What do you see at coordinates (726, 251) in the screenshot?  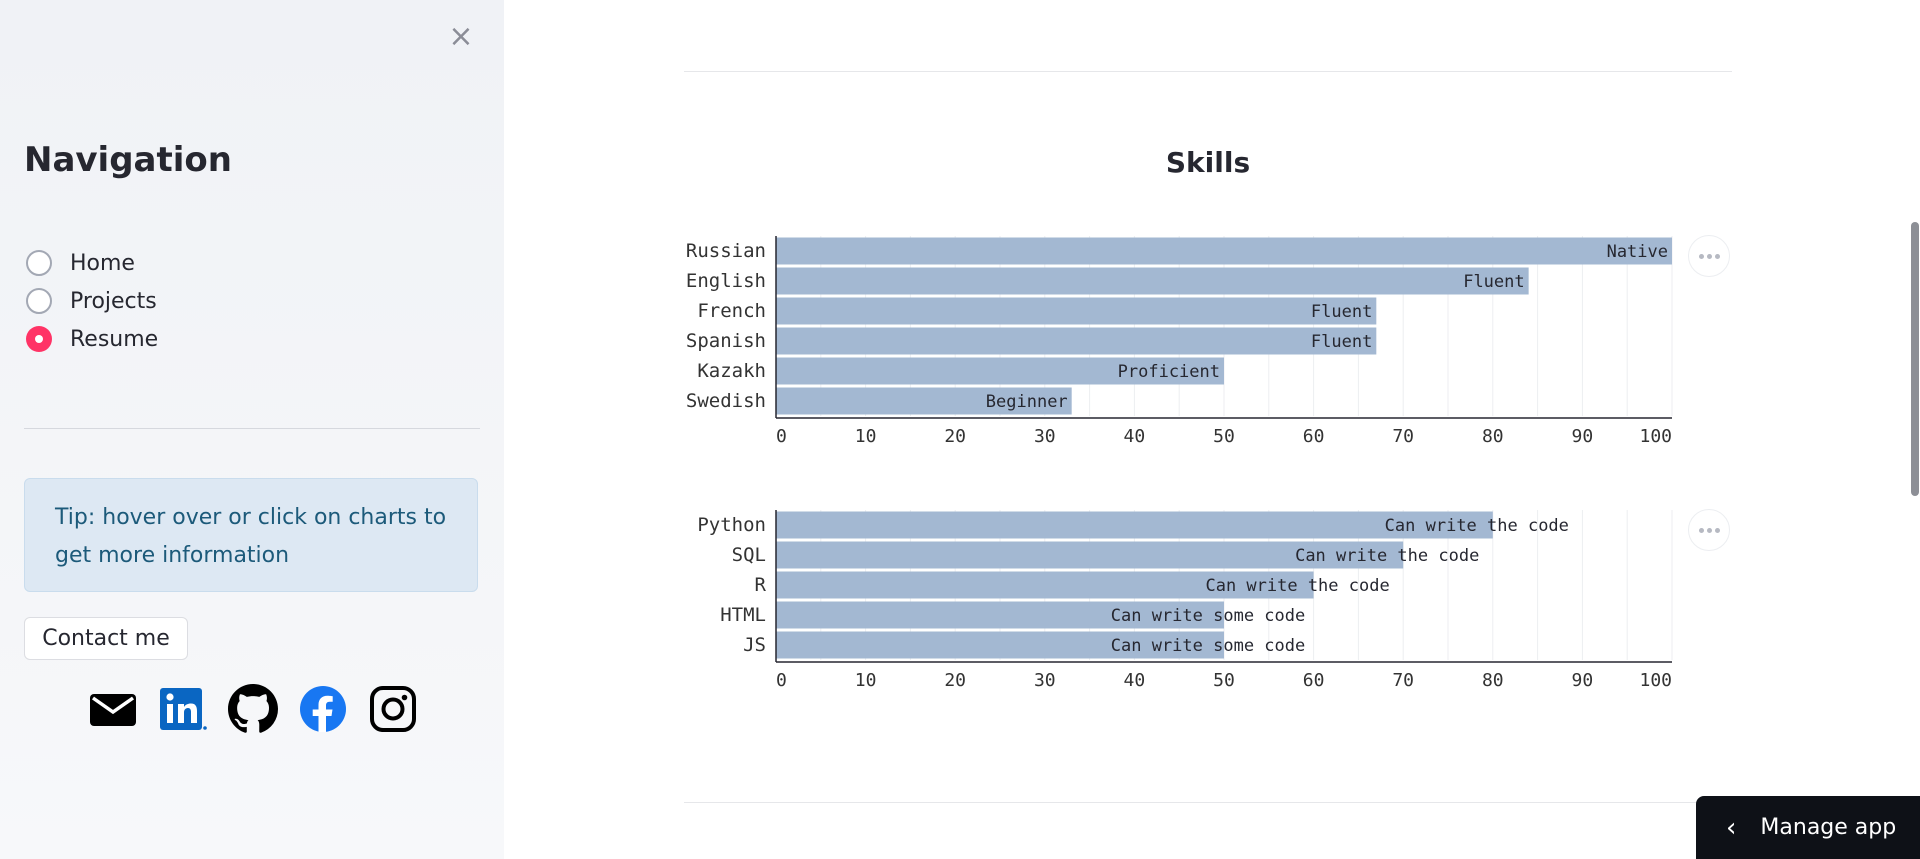 I see `category-label: Russian` at bounding box center [726, 251].